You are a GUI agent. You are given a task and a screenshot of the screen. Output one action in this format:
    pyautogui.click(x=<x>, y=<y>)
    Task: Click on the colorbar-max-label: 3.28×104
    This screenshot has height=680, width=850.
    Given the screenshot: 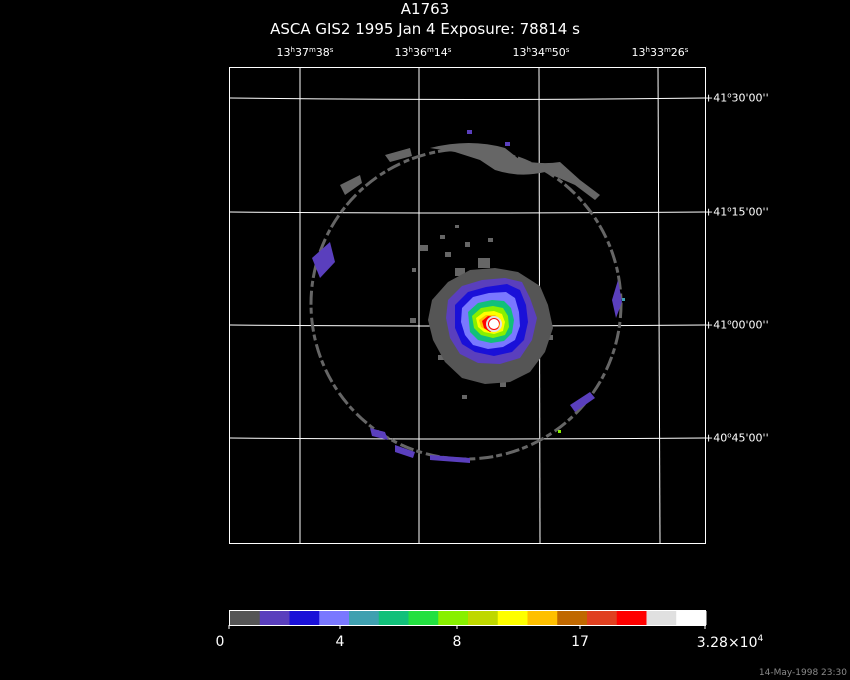 What is the action you would take?
    pyautogui.click(x=730, y=642)
    